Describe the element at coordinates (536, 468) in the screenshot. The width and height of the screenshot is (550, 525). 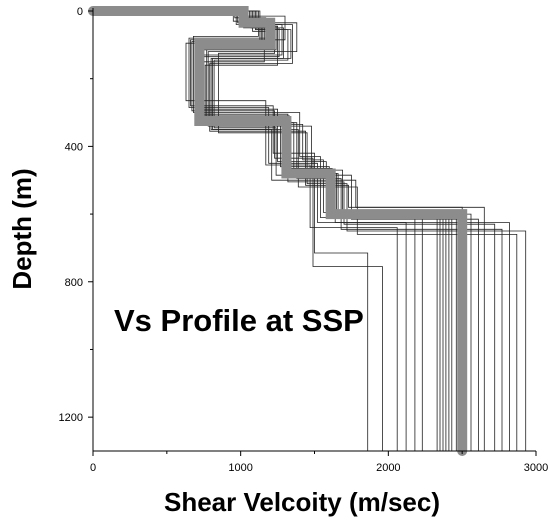
I see `x-tick-label: 3000` at that location.